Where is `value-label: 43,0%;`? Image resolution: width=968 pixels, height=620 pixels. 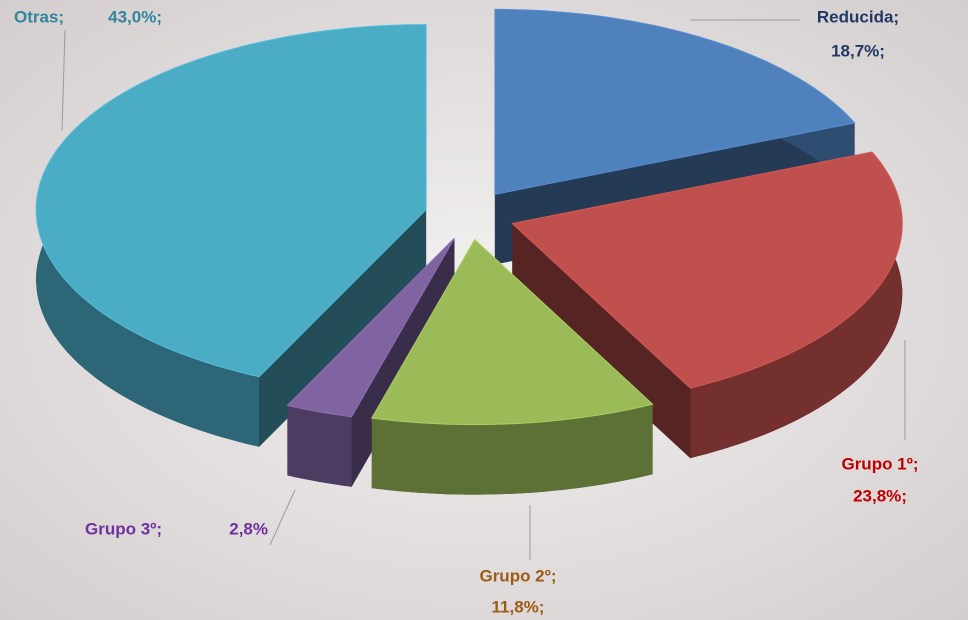
value-label: 43,0%; is located at coordinates (135, 16).